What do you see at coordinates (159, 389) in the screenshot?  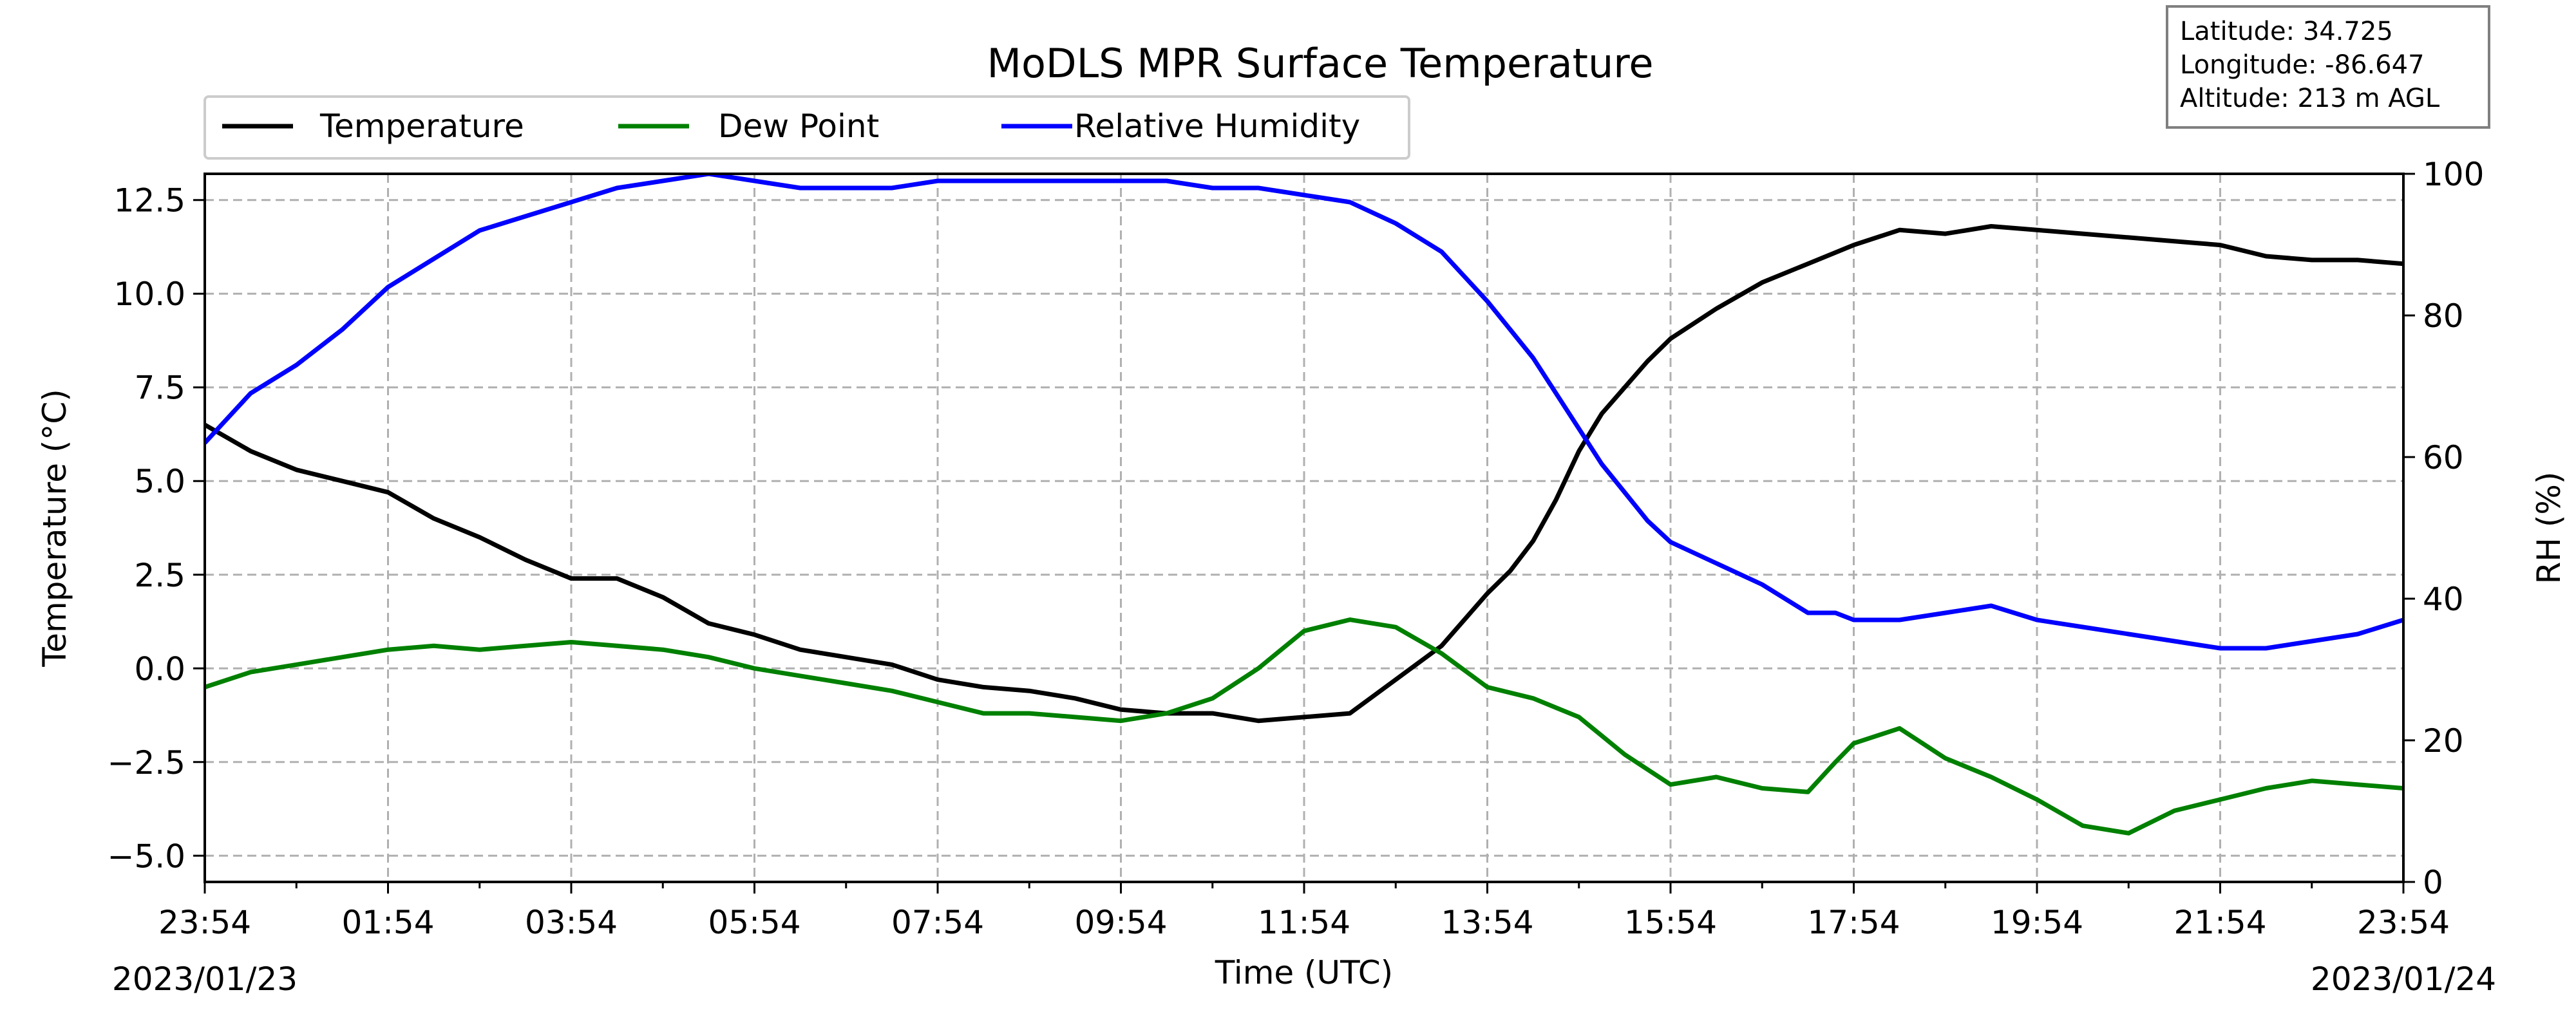 I see `y-tick-label-left: 7.5` at bounding box center [159, 389].